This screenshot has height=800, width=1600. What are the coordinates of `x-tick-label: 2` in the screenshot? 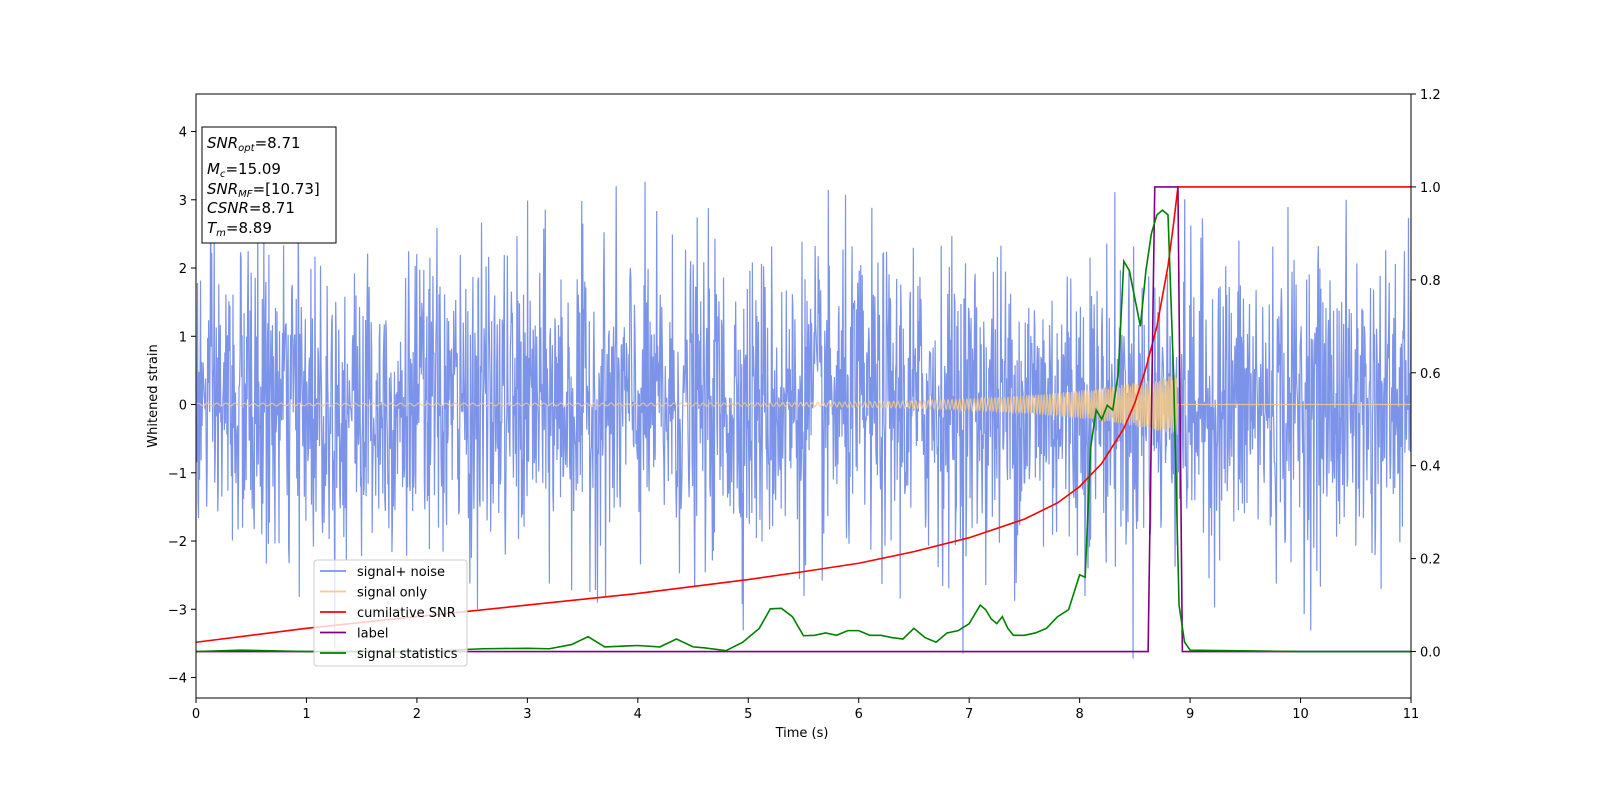 It's located at (417, 714).